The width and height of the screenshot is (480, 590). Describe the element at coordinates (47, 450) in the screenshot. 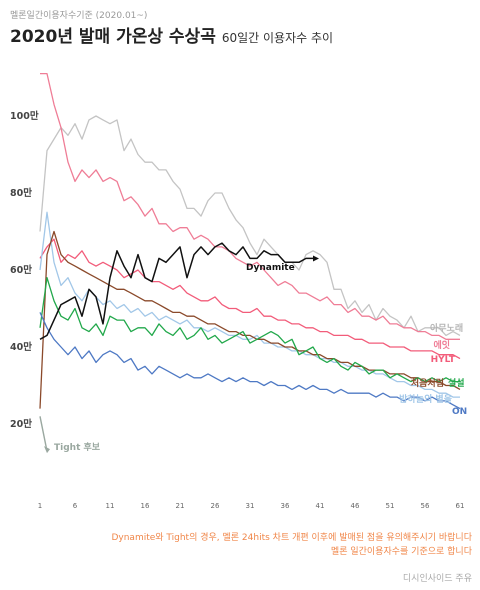

I see `tight-arrowhead` at that location.